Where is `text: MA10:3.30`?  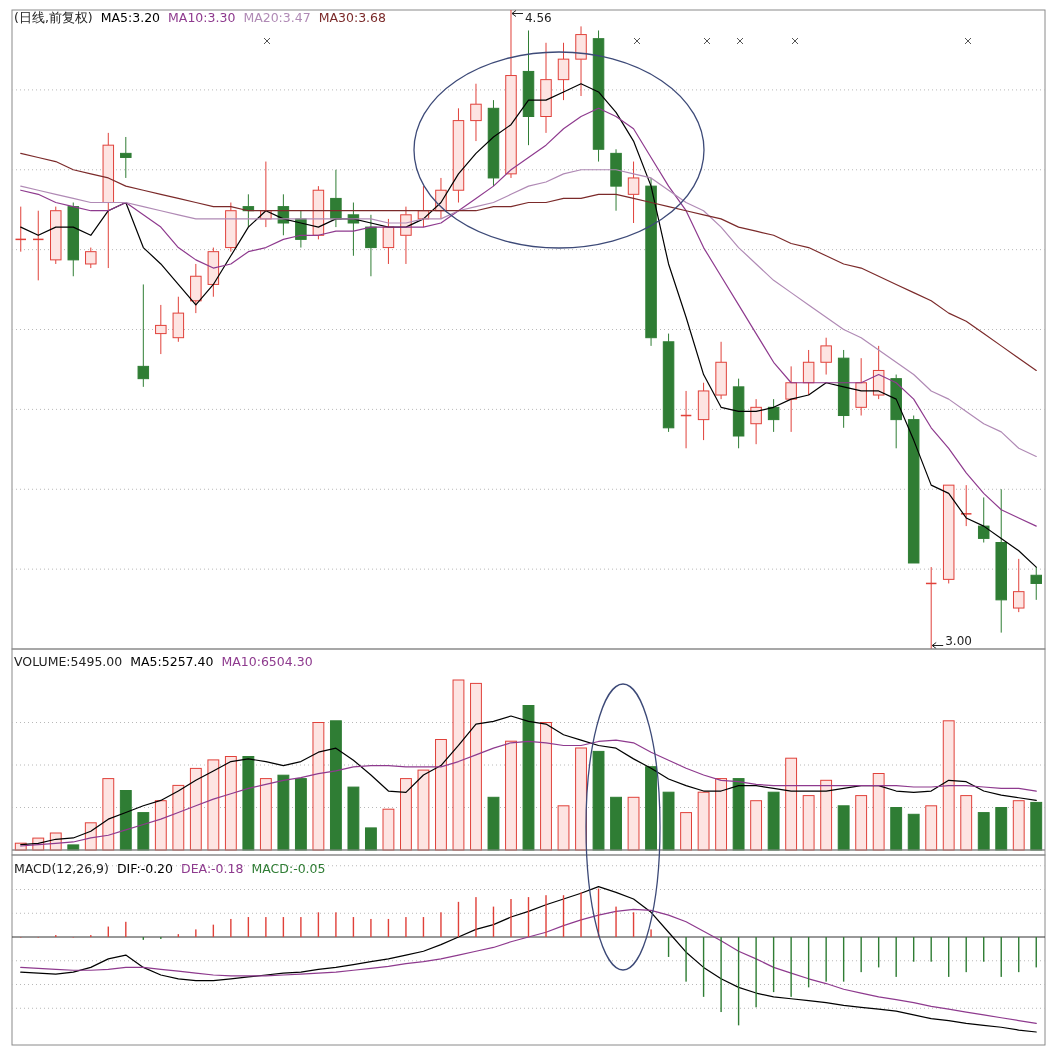 text: MA10:3.30 is located at coordinates (202, 17).